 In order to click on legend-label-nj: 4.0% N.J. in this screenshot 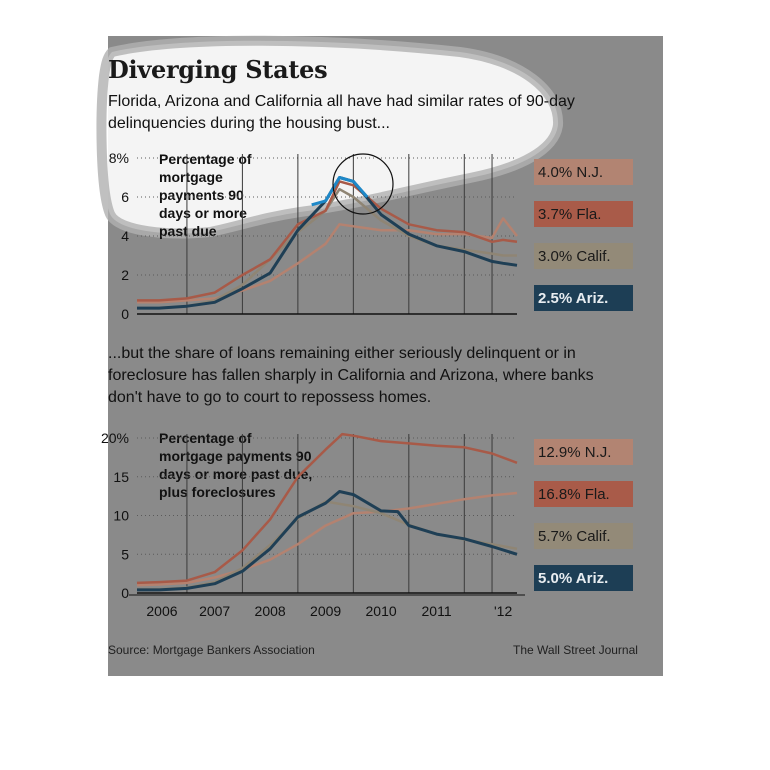, I will do `click(570, 172)`.